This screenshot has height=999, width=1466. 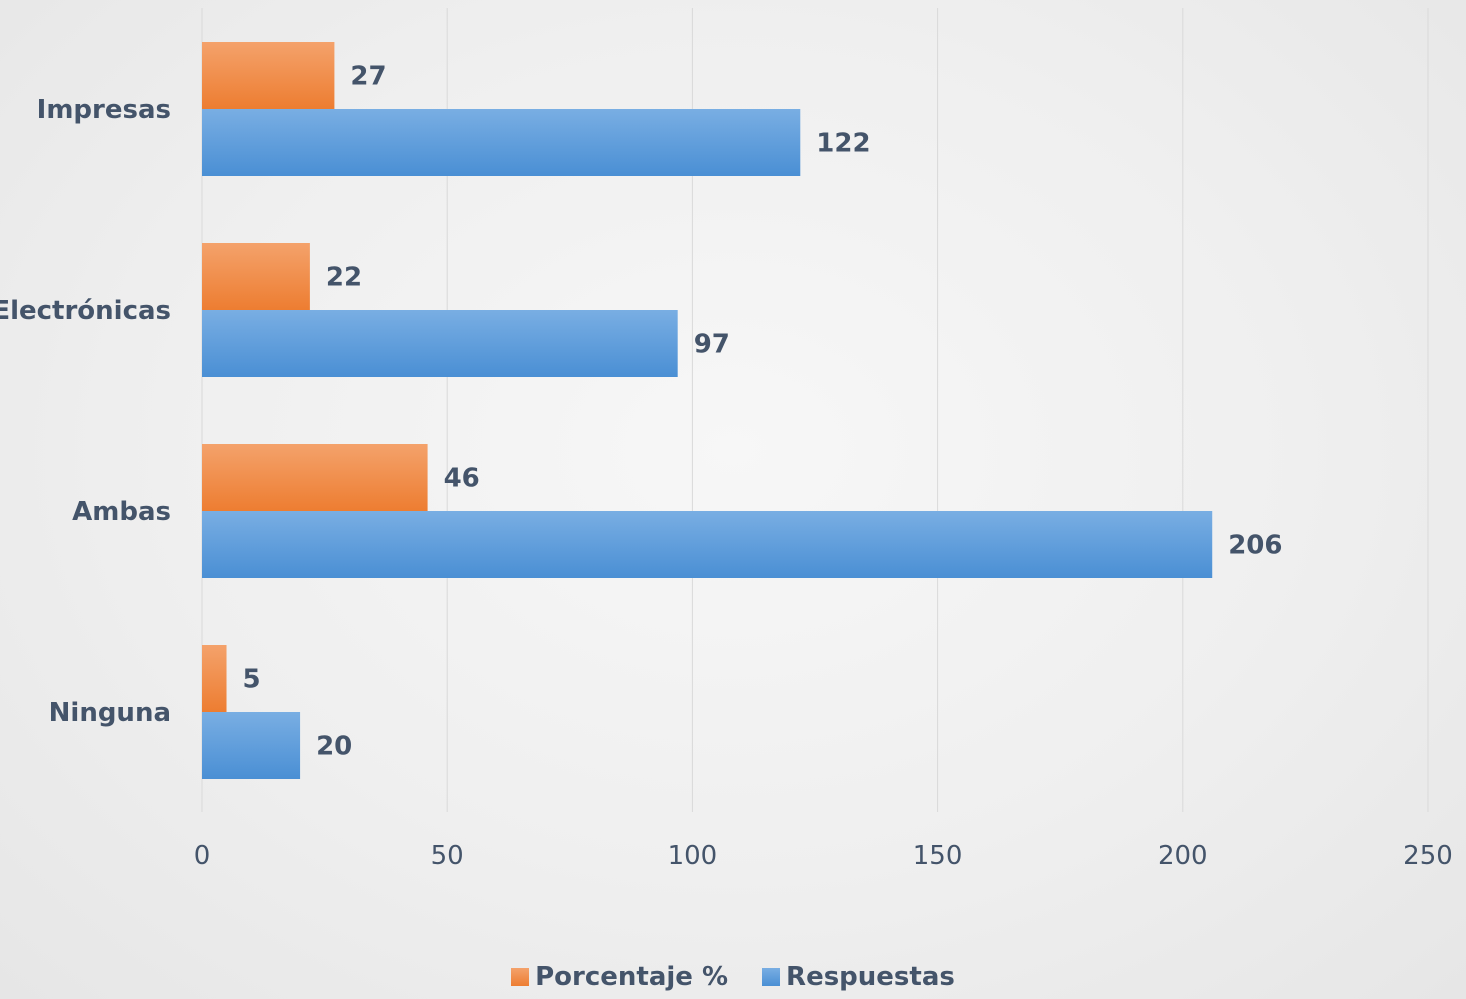 What do you see at coordinates (334, 747) in the screenshot?
I see `data-label: 20` at bounding box center [334, 747].